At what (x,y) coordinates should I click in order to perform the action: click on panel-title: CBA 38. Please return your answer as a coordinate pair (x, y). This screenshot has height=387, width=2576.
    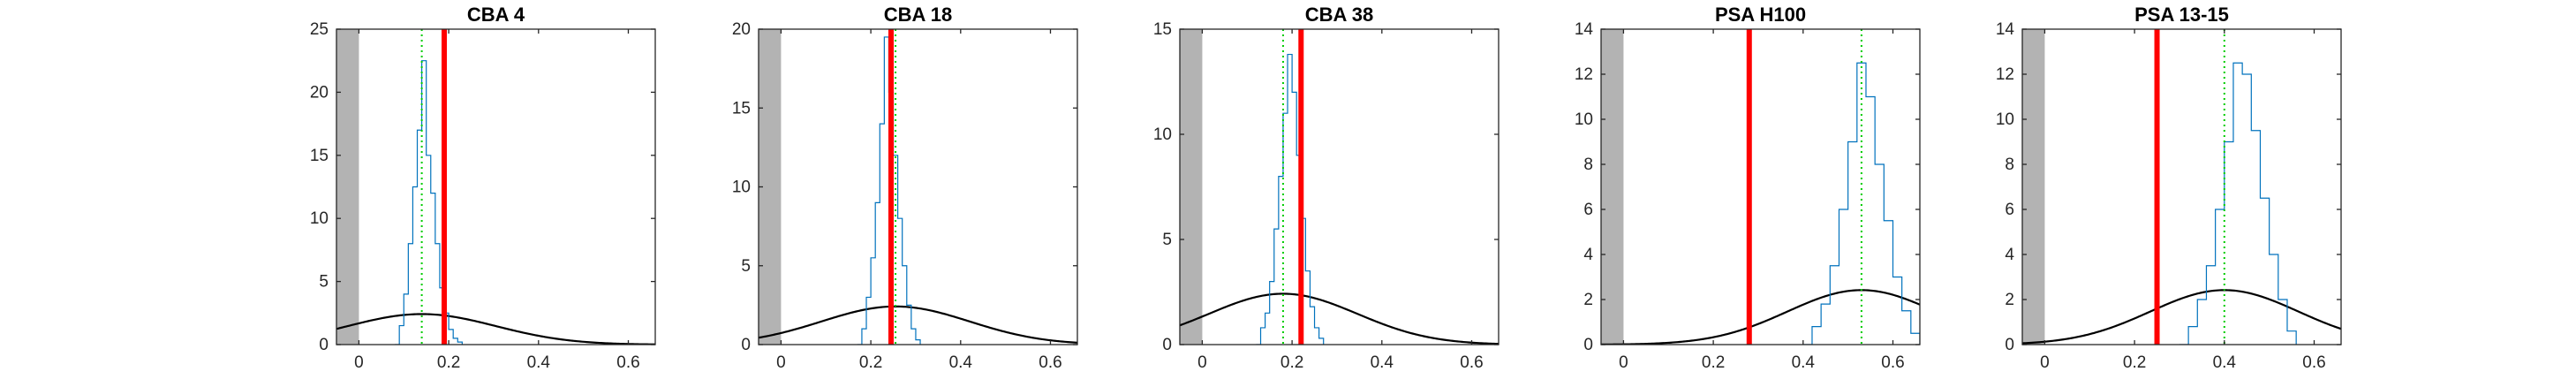
    Looking at the image, I should click on (1339, 15).